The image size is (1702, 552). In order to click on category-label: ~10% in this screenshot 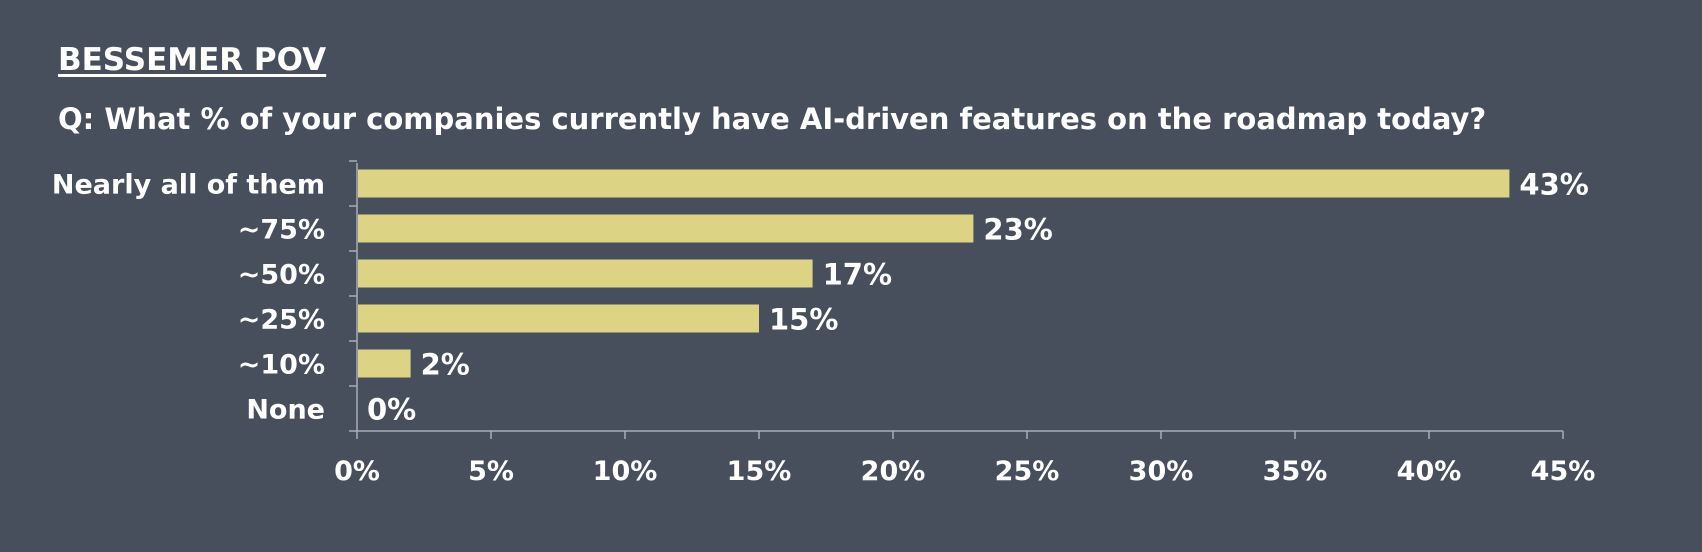, I will do `click(281, 365)`.